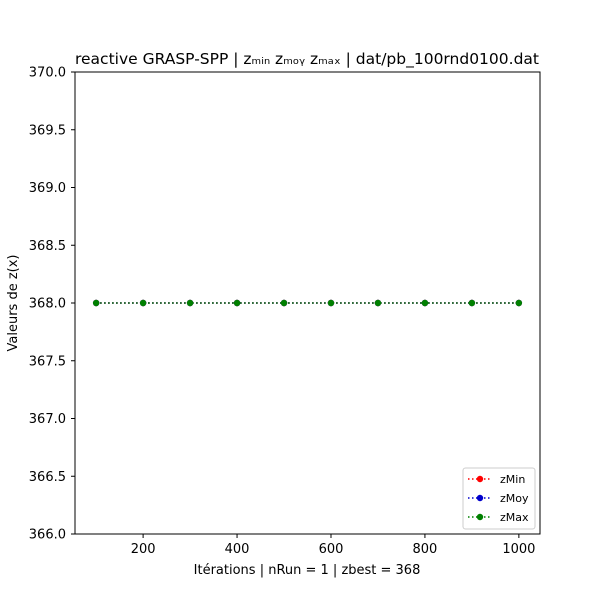 The image size is (600, 600). Describe the element at coordinates (47, 304) in the screenshot. I see `y-tick-label-4: 368.0` at that location.